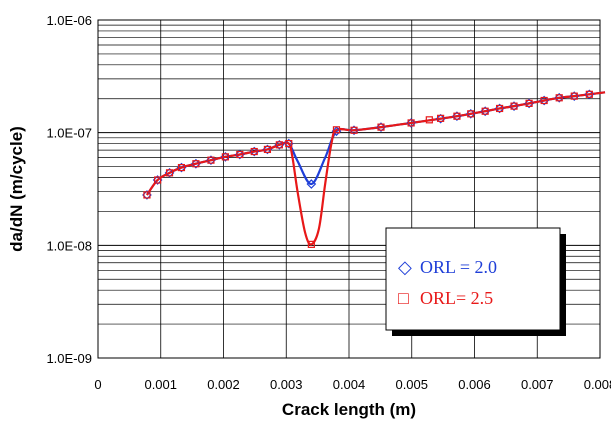 The width and height of the screenshot is (611, 434). Describe the element at coordinates (473, 279) in the screenshot. I see `legend-box` at that location.